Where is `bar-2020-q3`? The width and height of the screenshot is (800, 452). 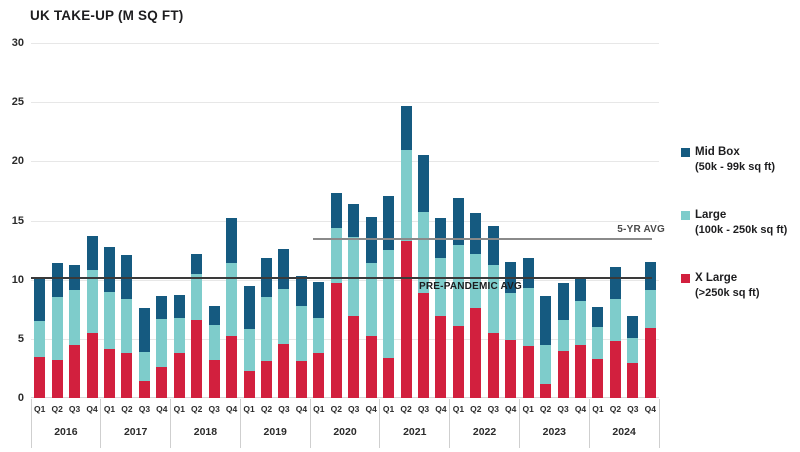 bar-2020-q3 is located at coordinates (354, 300).